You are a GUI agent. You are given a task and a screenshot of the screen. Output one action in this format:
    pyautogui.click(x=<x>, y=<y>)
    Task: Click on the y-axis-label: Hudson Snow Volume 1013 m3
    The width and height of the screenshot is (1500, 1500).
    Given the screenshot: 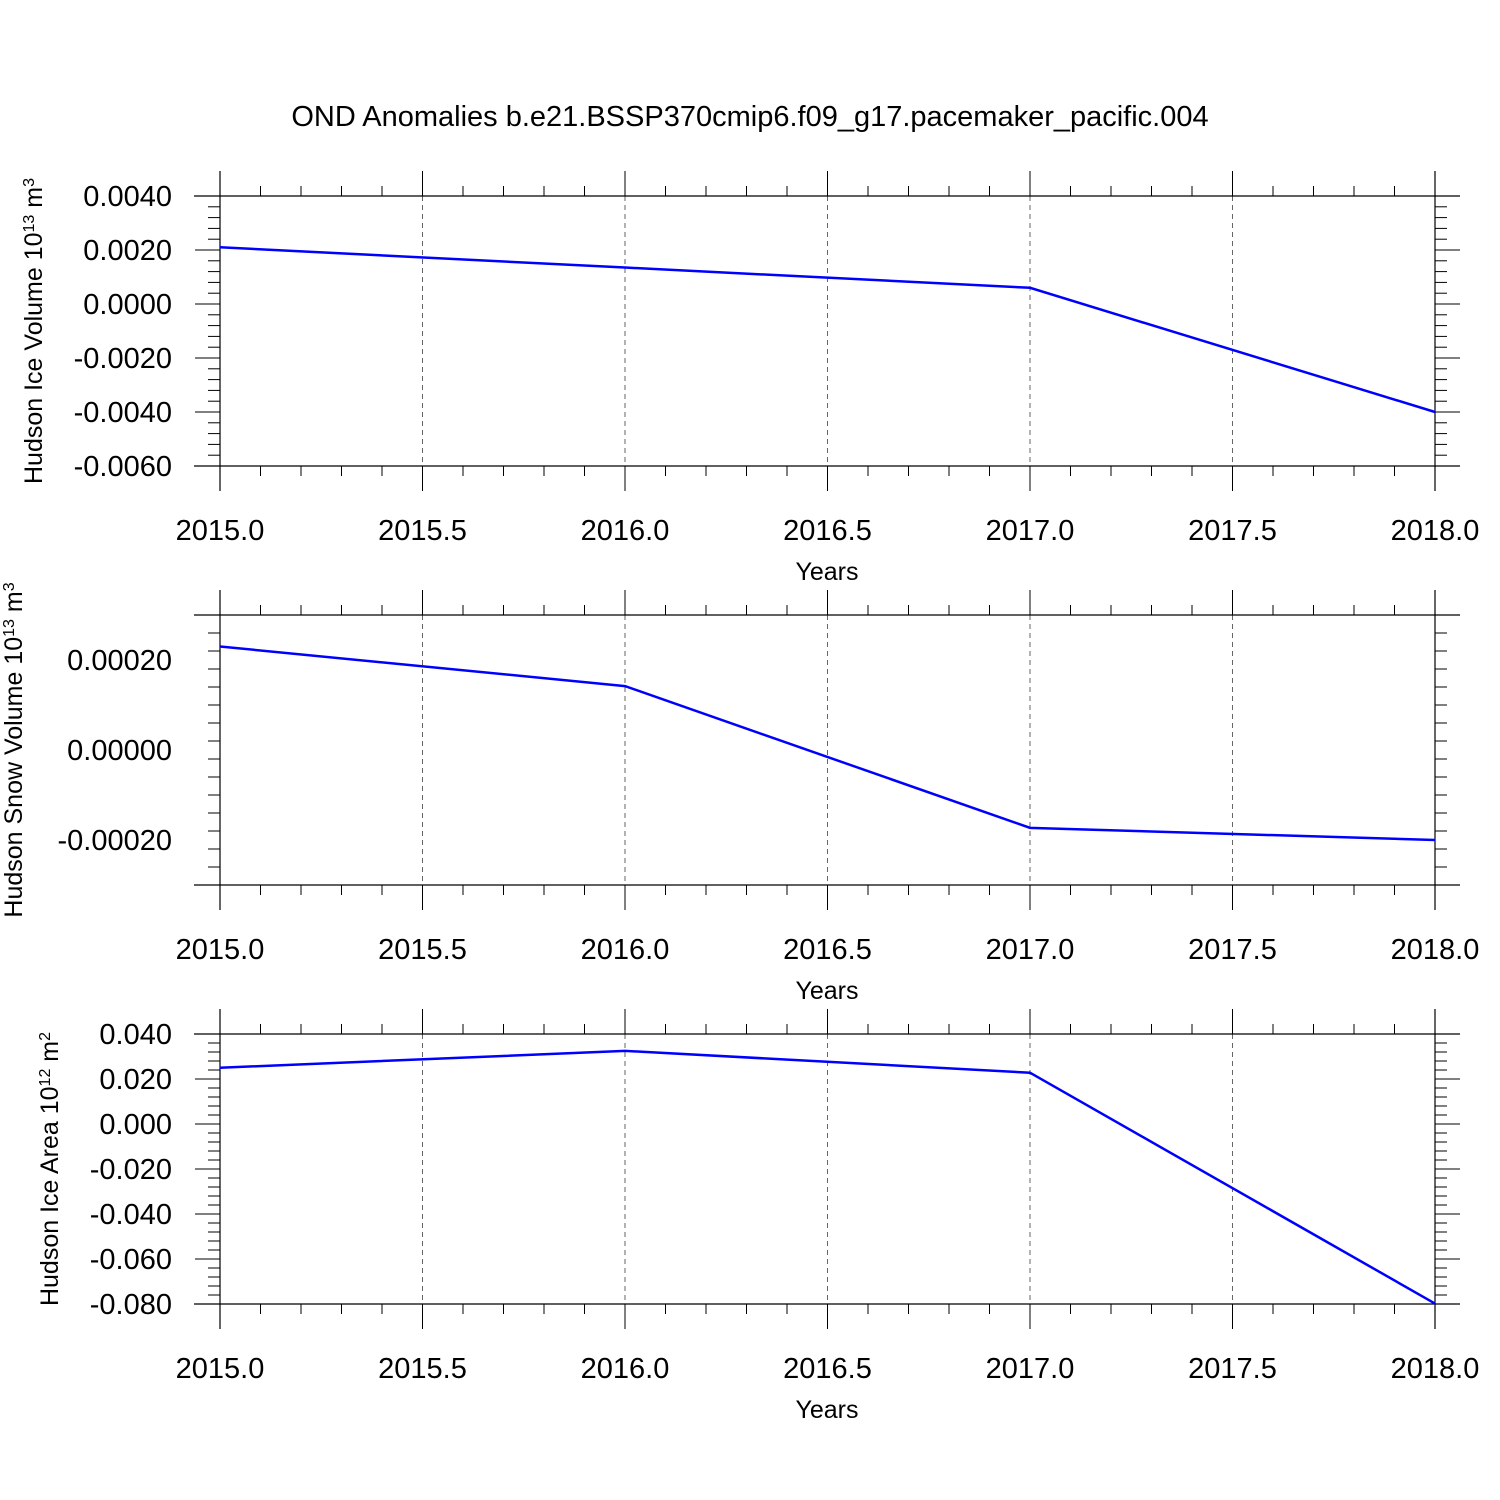 What is the action you would take?
    pyautogui.click(x=14, y=749)
    